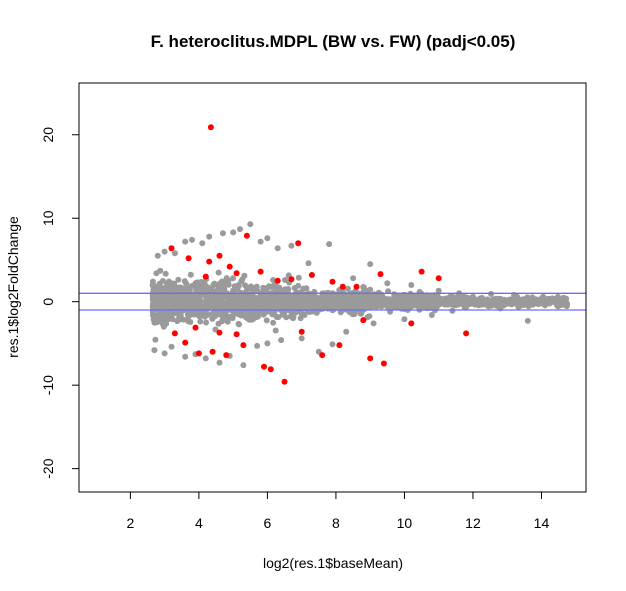 The width and height of the screenshot is (626, 591). I want to click on y-tick-label: -20, so click(48, 468).